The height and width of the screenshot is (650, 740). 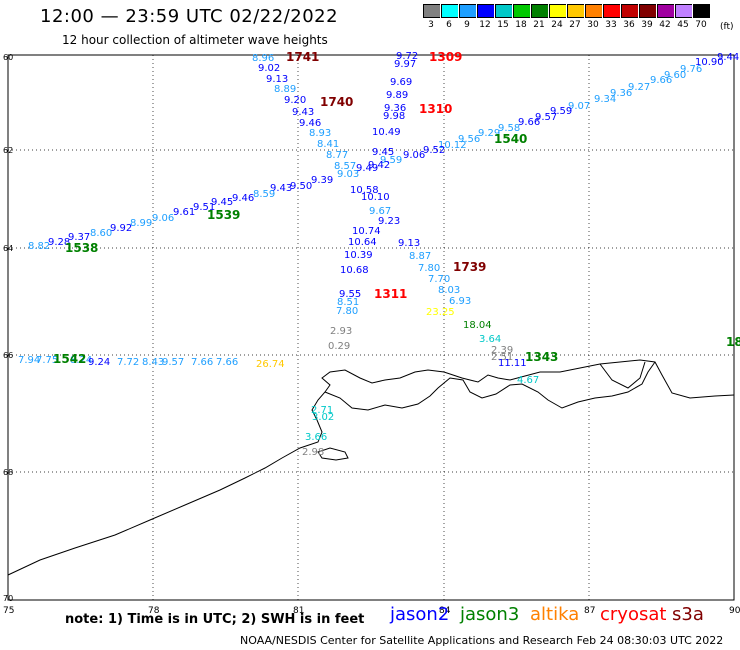 I want to click on scale-label: 30, so click(x=593, y=25).